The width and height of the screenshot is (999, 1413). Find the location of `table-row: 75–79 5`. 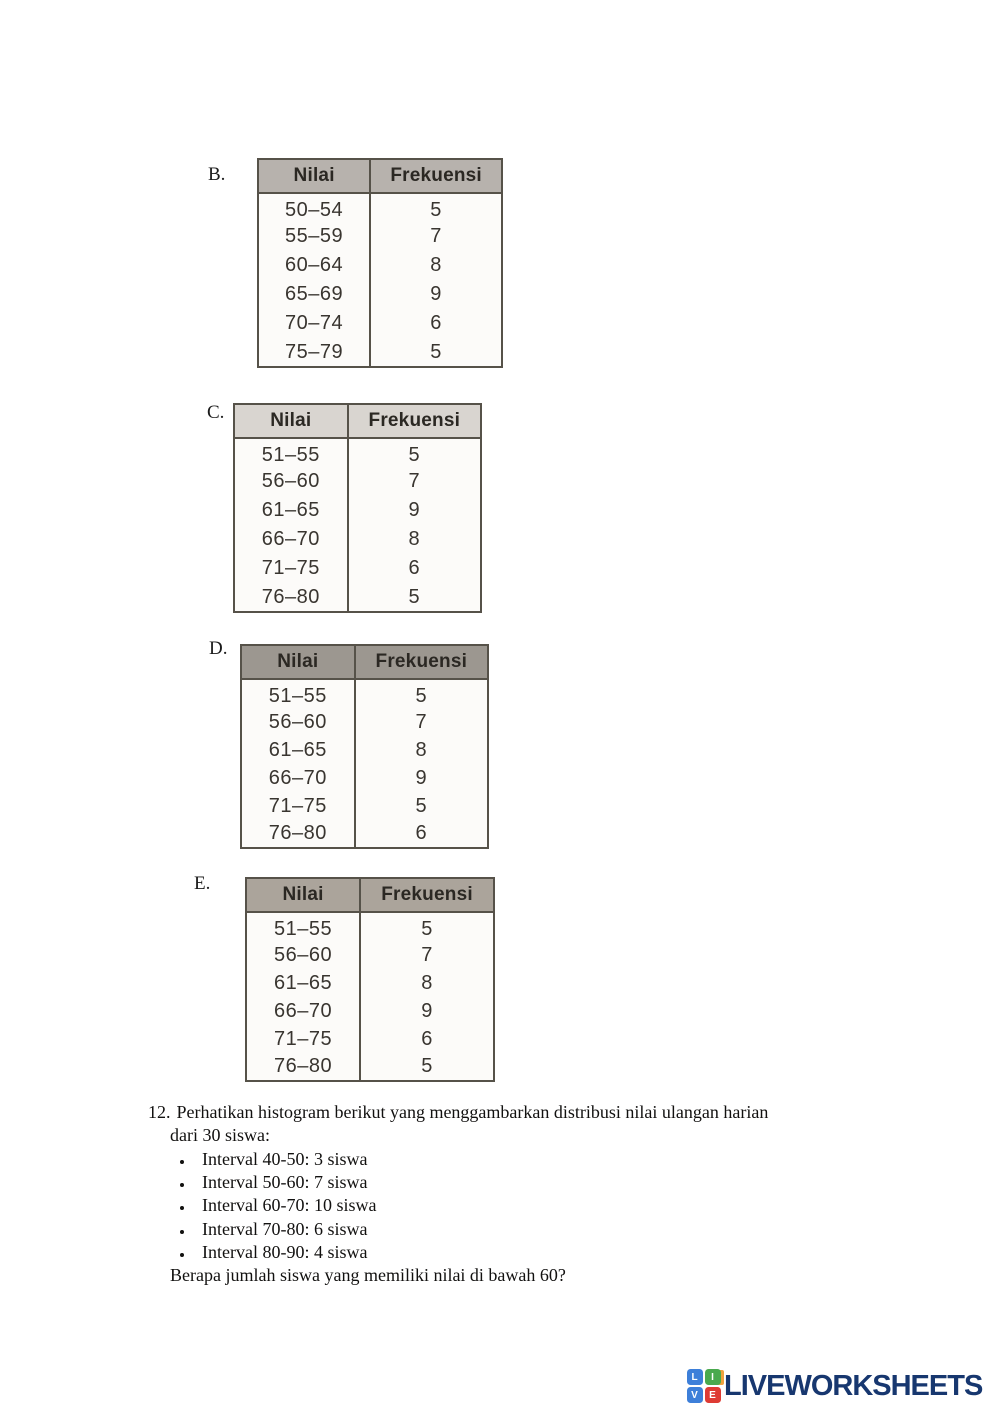

table-row: 75–79 5 is located at coordinates (380, 352).